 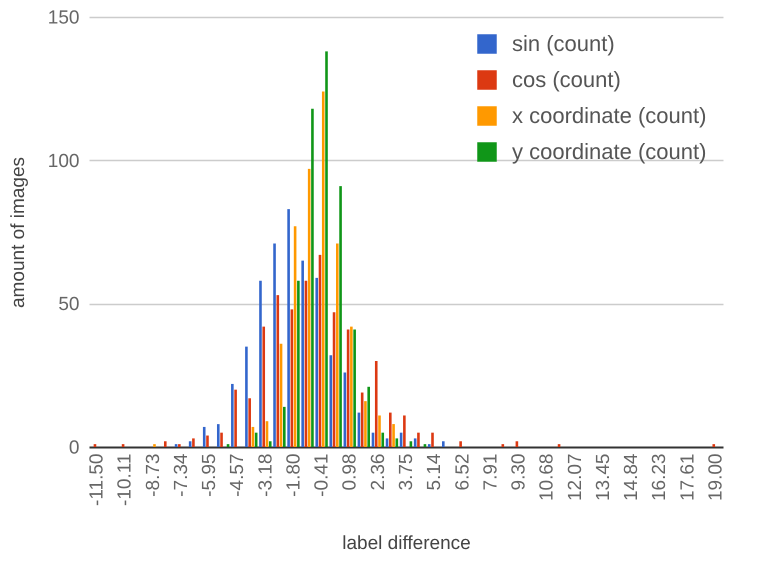 I want to click on x-tick-label: 5.14, so click(x=435, y=471).